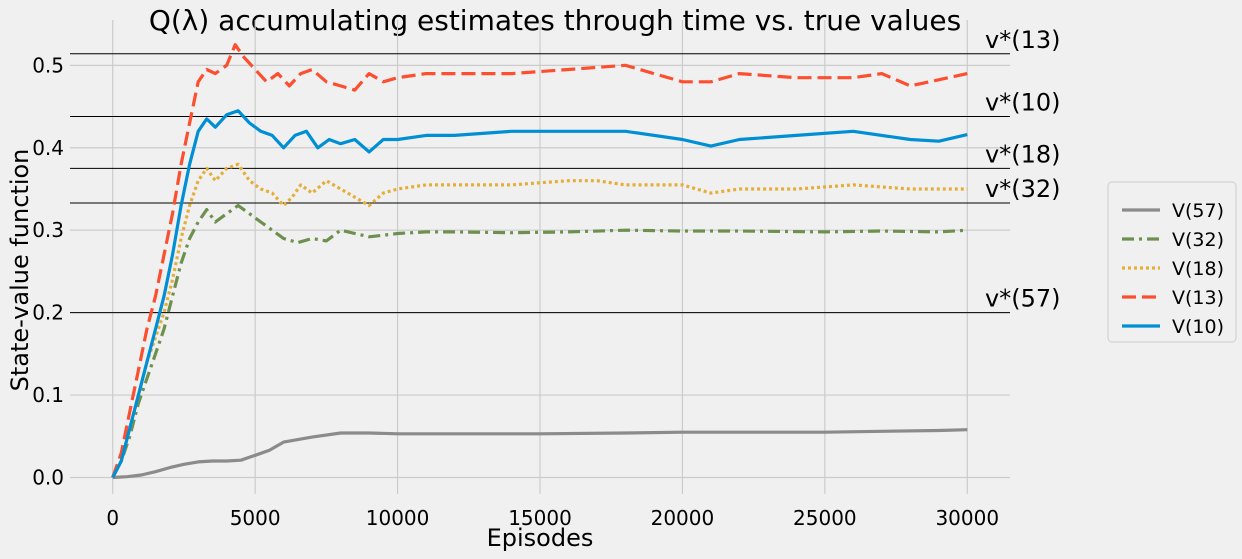  What do you see at coordinates (398, 518) in the screenshot?
I see `x-tick-label: 10000` at bounding box center [398, 518].